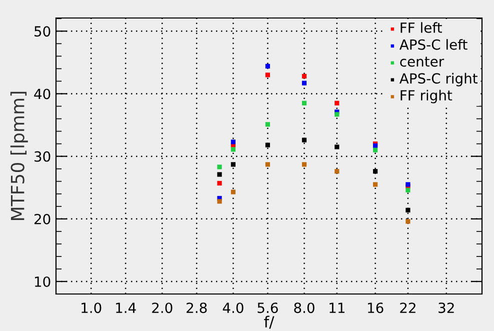  What do you see at coordinates (446, 308) in the screenshot?
I see `x-tick-label: 32` at bounding box center [446, 308].